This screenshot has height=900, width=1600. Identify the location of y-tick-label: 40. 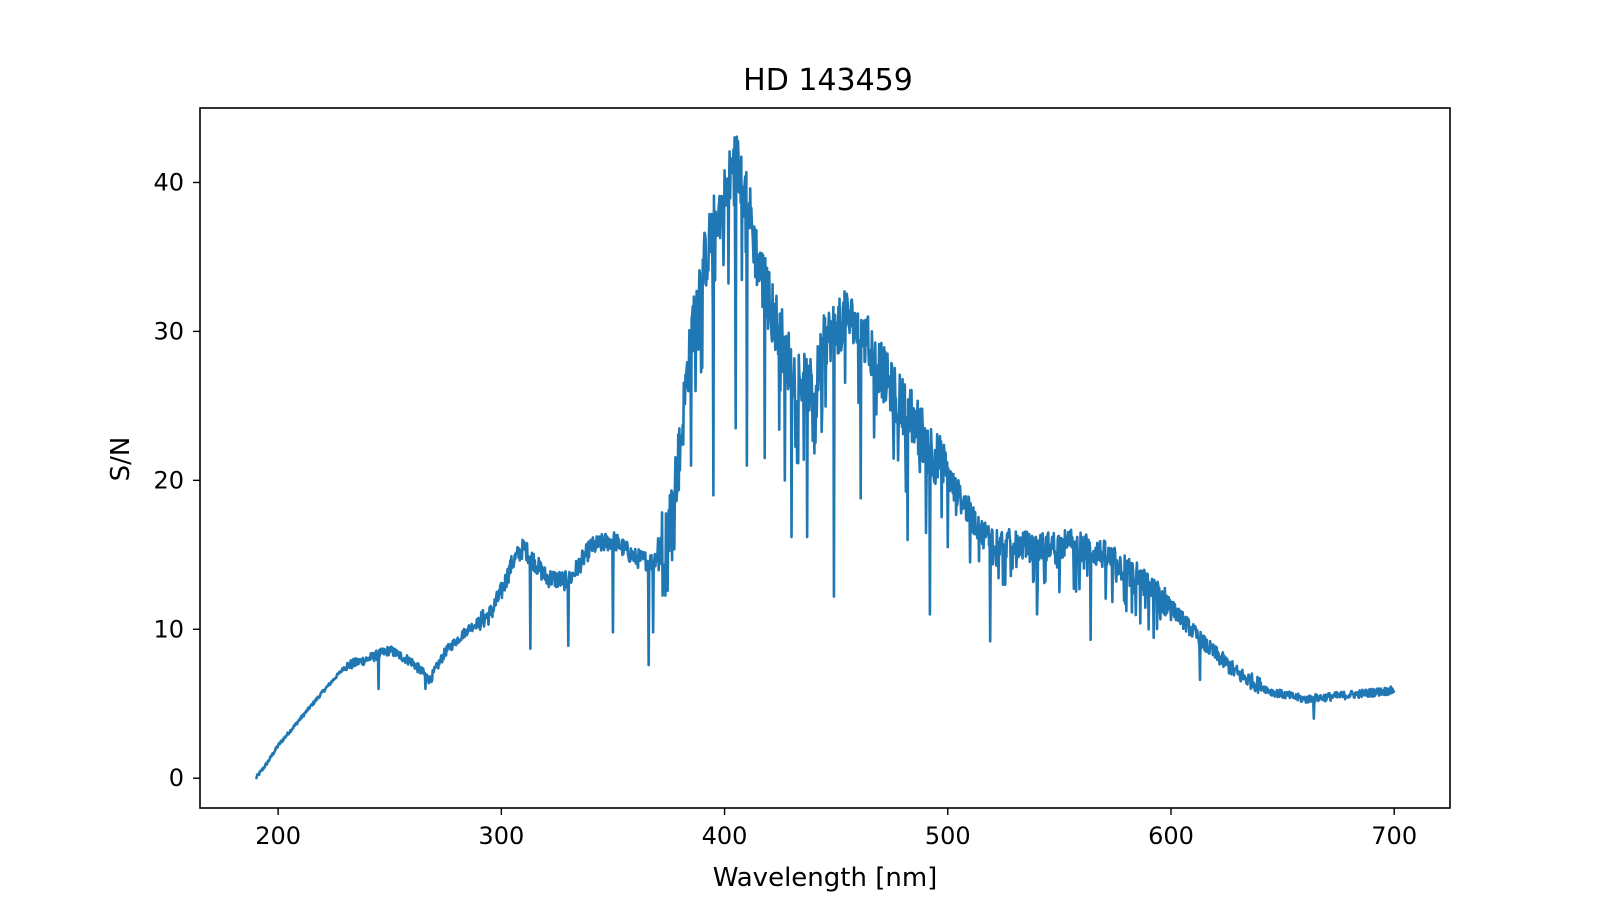
(168, 182).